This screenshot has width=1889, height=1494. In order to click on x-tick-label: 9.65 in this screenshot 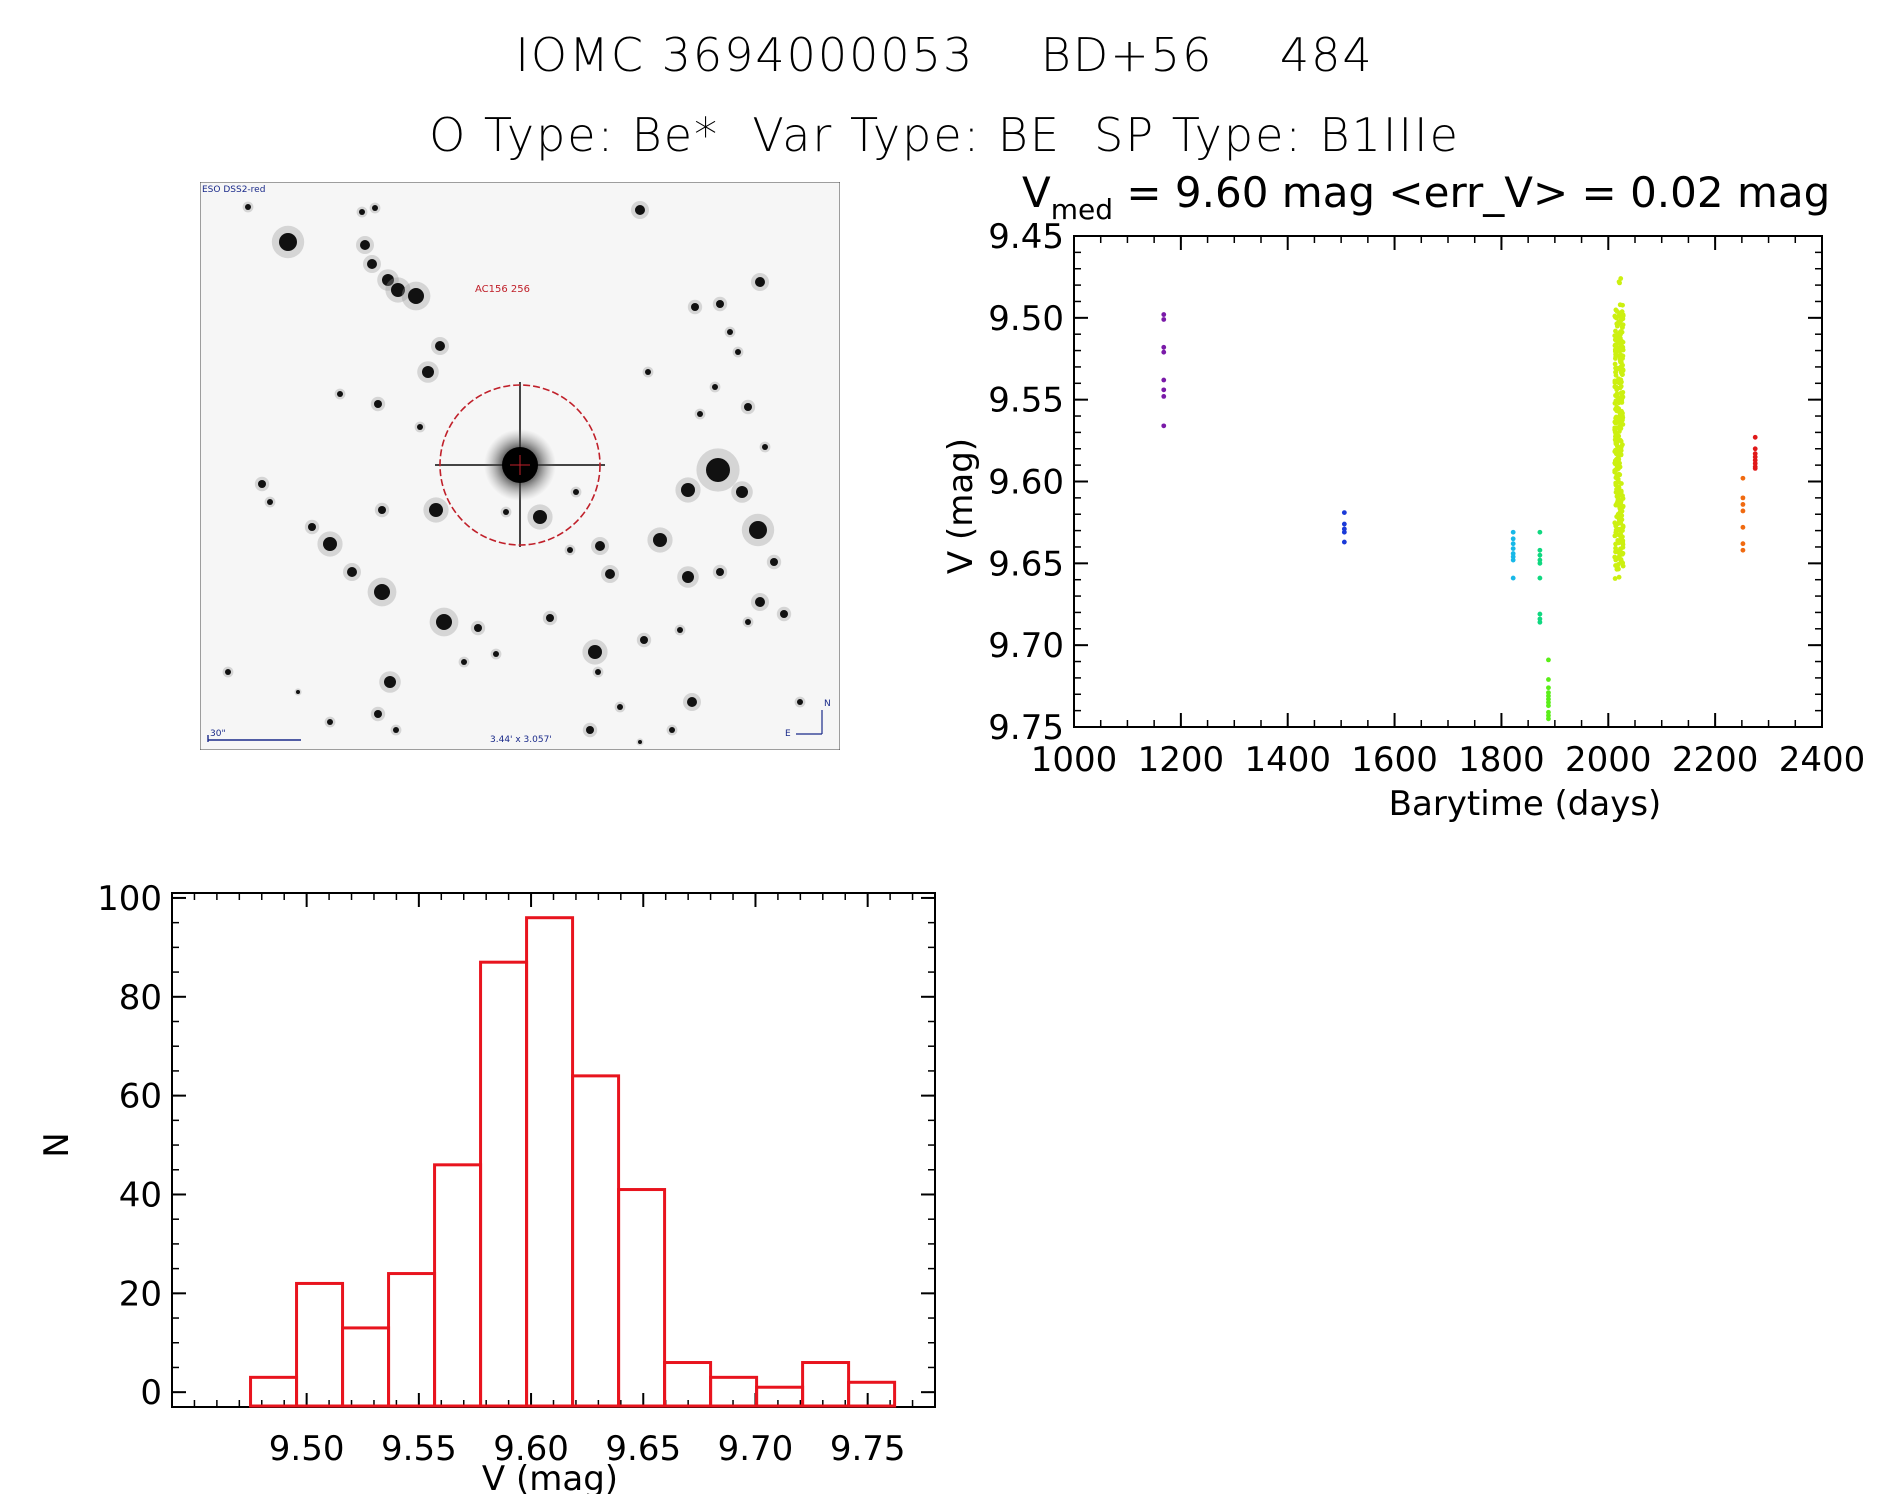, I will do `click(643, 1449)`.